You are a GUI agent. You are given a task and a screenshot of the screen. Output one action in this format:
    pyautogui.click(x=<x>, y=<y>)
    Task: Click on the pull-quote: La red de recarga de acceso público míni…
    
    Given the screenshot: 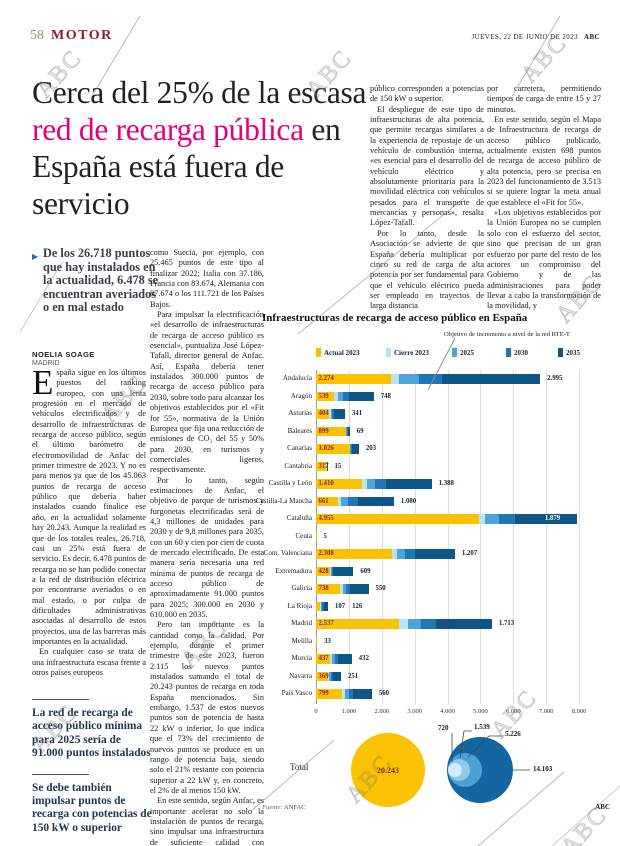 What is the action you would take?
    pyautogui.click(x=92, y=730)
    